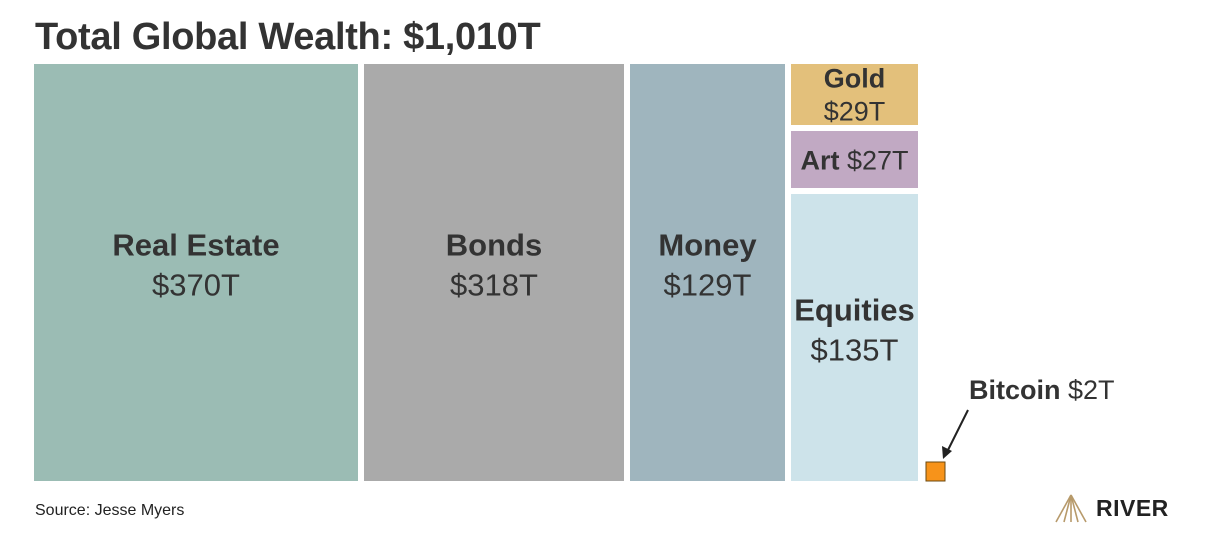  I want to click on logo-wordmark: RIVER, so click(1132, 507).